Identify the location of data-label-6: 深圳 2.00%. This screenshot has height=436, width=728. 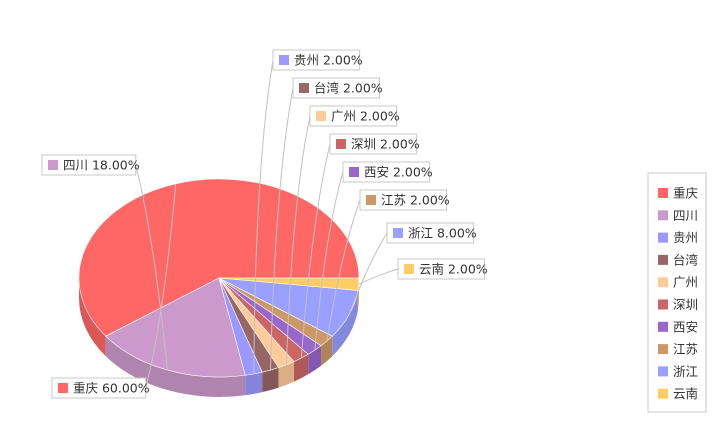
(374, 144).